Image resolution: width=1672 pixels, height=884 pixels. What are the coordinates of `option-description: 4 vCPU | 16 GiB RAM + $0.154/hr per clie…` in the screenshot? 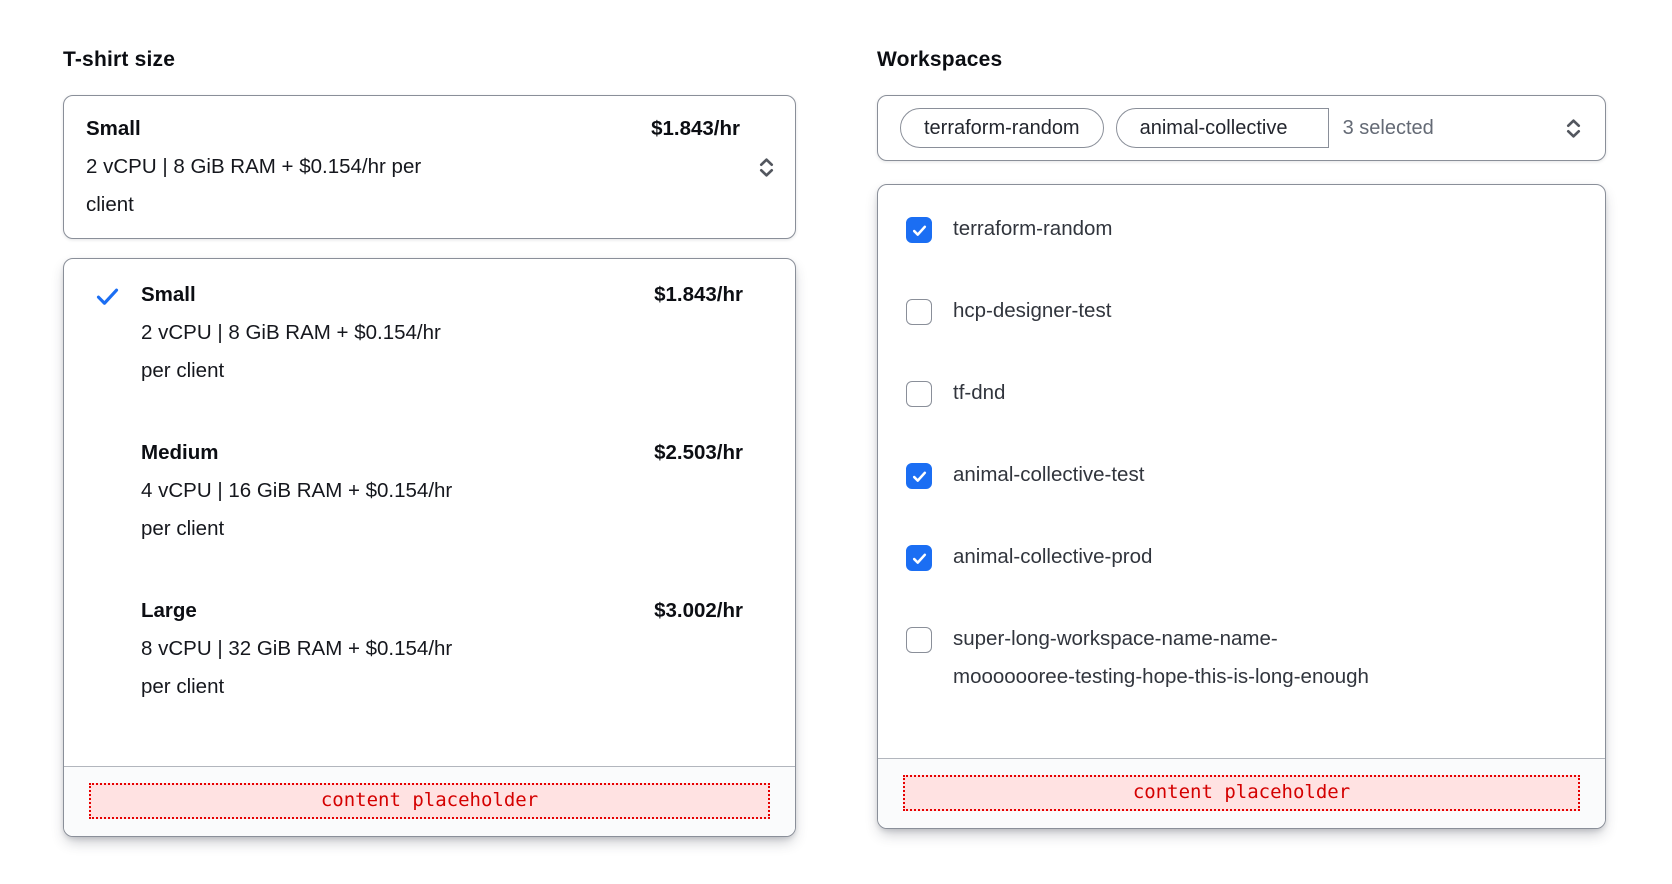 It's located at (297, 509).